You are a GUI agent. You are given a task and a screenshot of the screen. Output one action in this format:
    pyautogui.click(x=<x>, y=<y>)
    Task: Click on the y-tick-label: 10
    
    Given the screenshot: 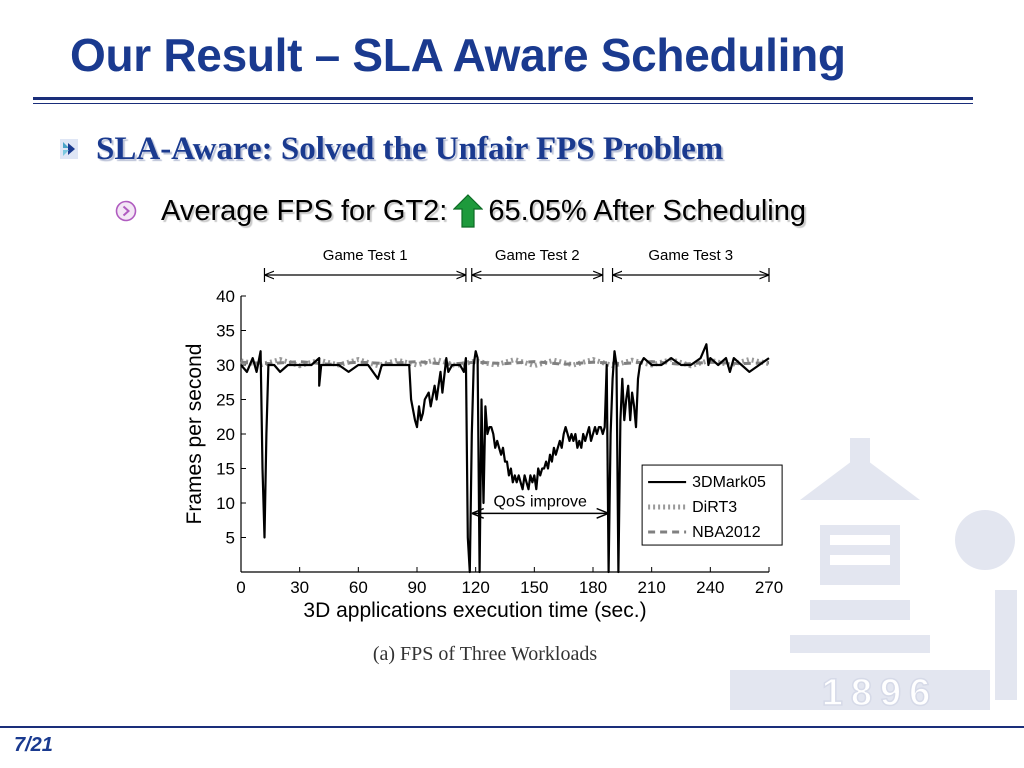 What is the action you would take?
    pyautogui.click(x=225, y=503)
    